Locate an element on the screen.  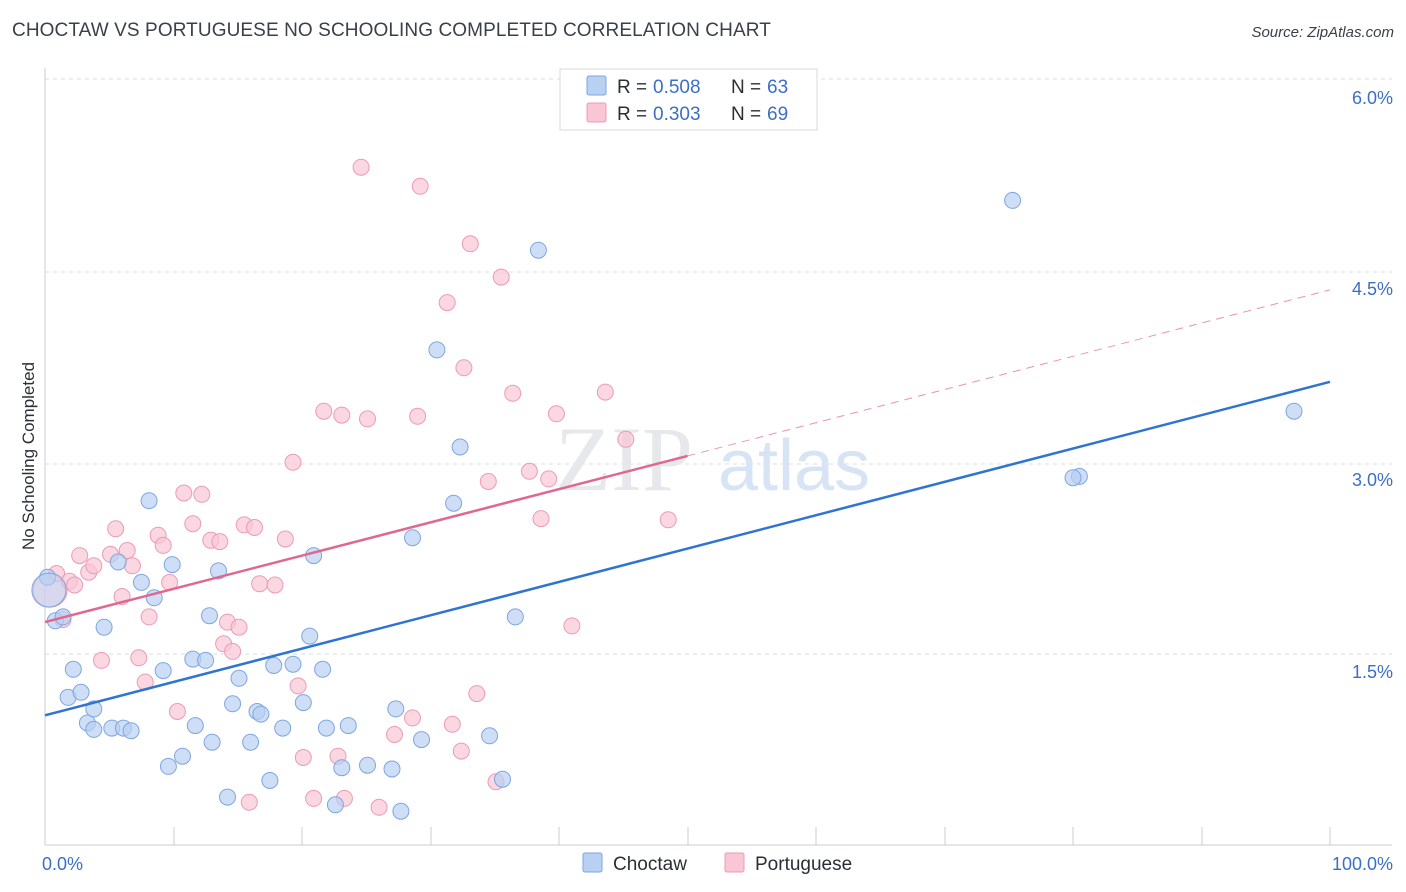
x-tick-label-0: 0.0% is located at coordinates (62, 864).